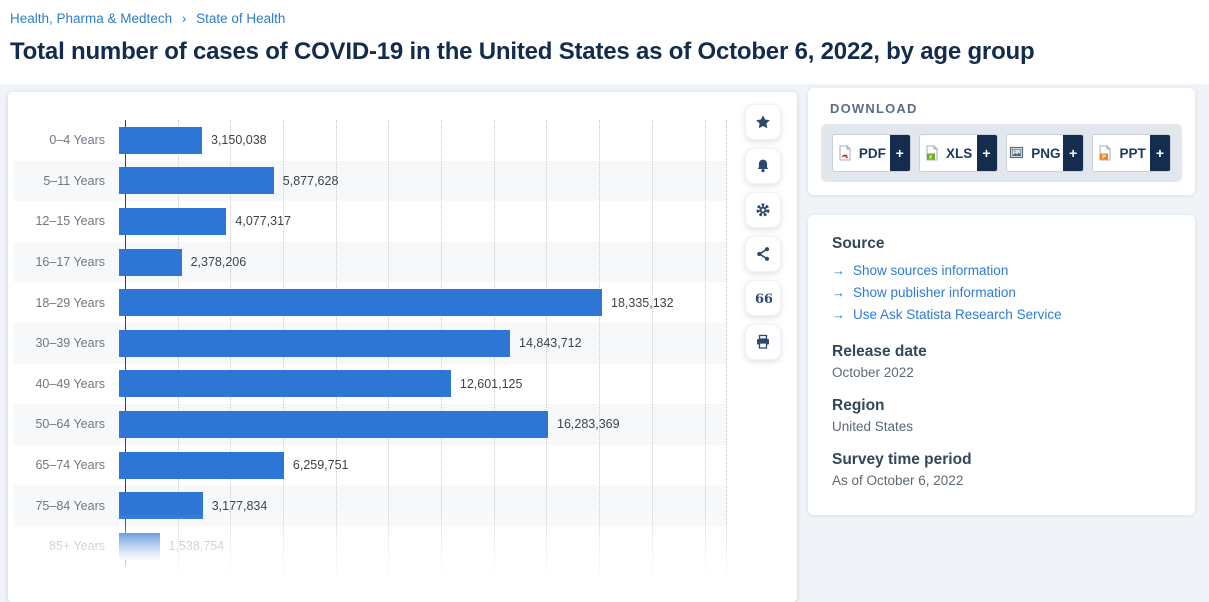 The width and height of the screenshot is (1209, 602). Describe the element at coordinates (372, 465) in the screenshot. I see `chart-row: 65–74 Years 6,259,751` at that location.